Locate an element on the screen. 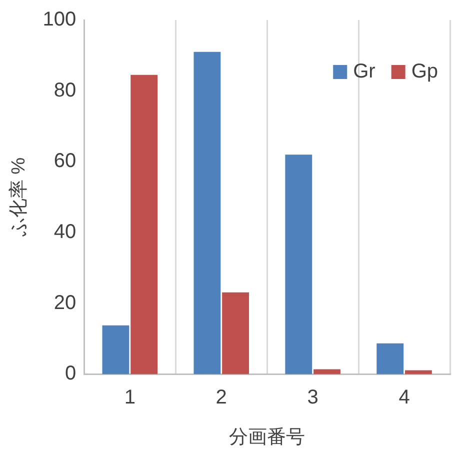  legend-label: Gr is located at coordinates (364, 71).